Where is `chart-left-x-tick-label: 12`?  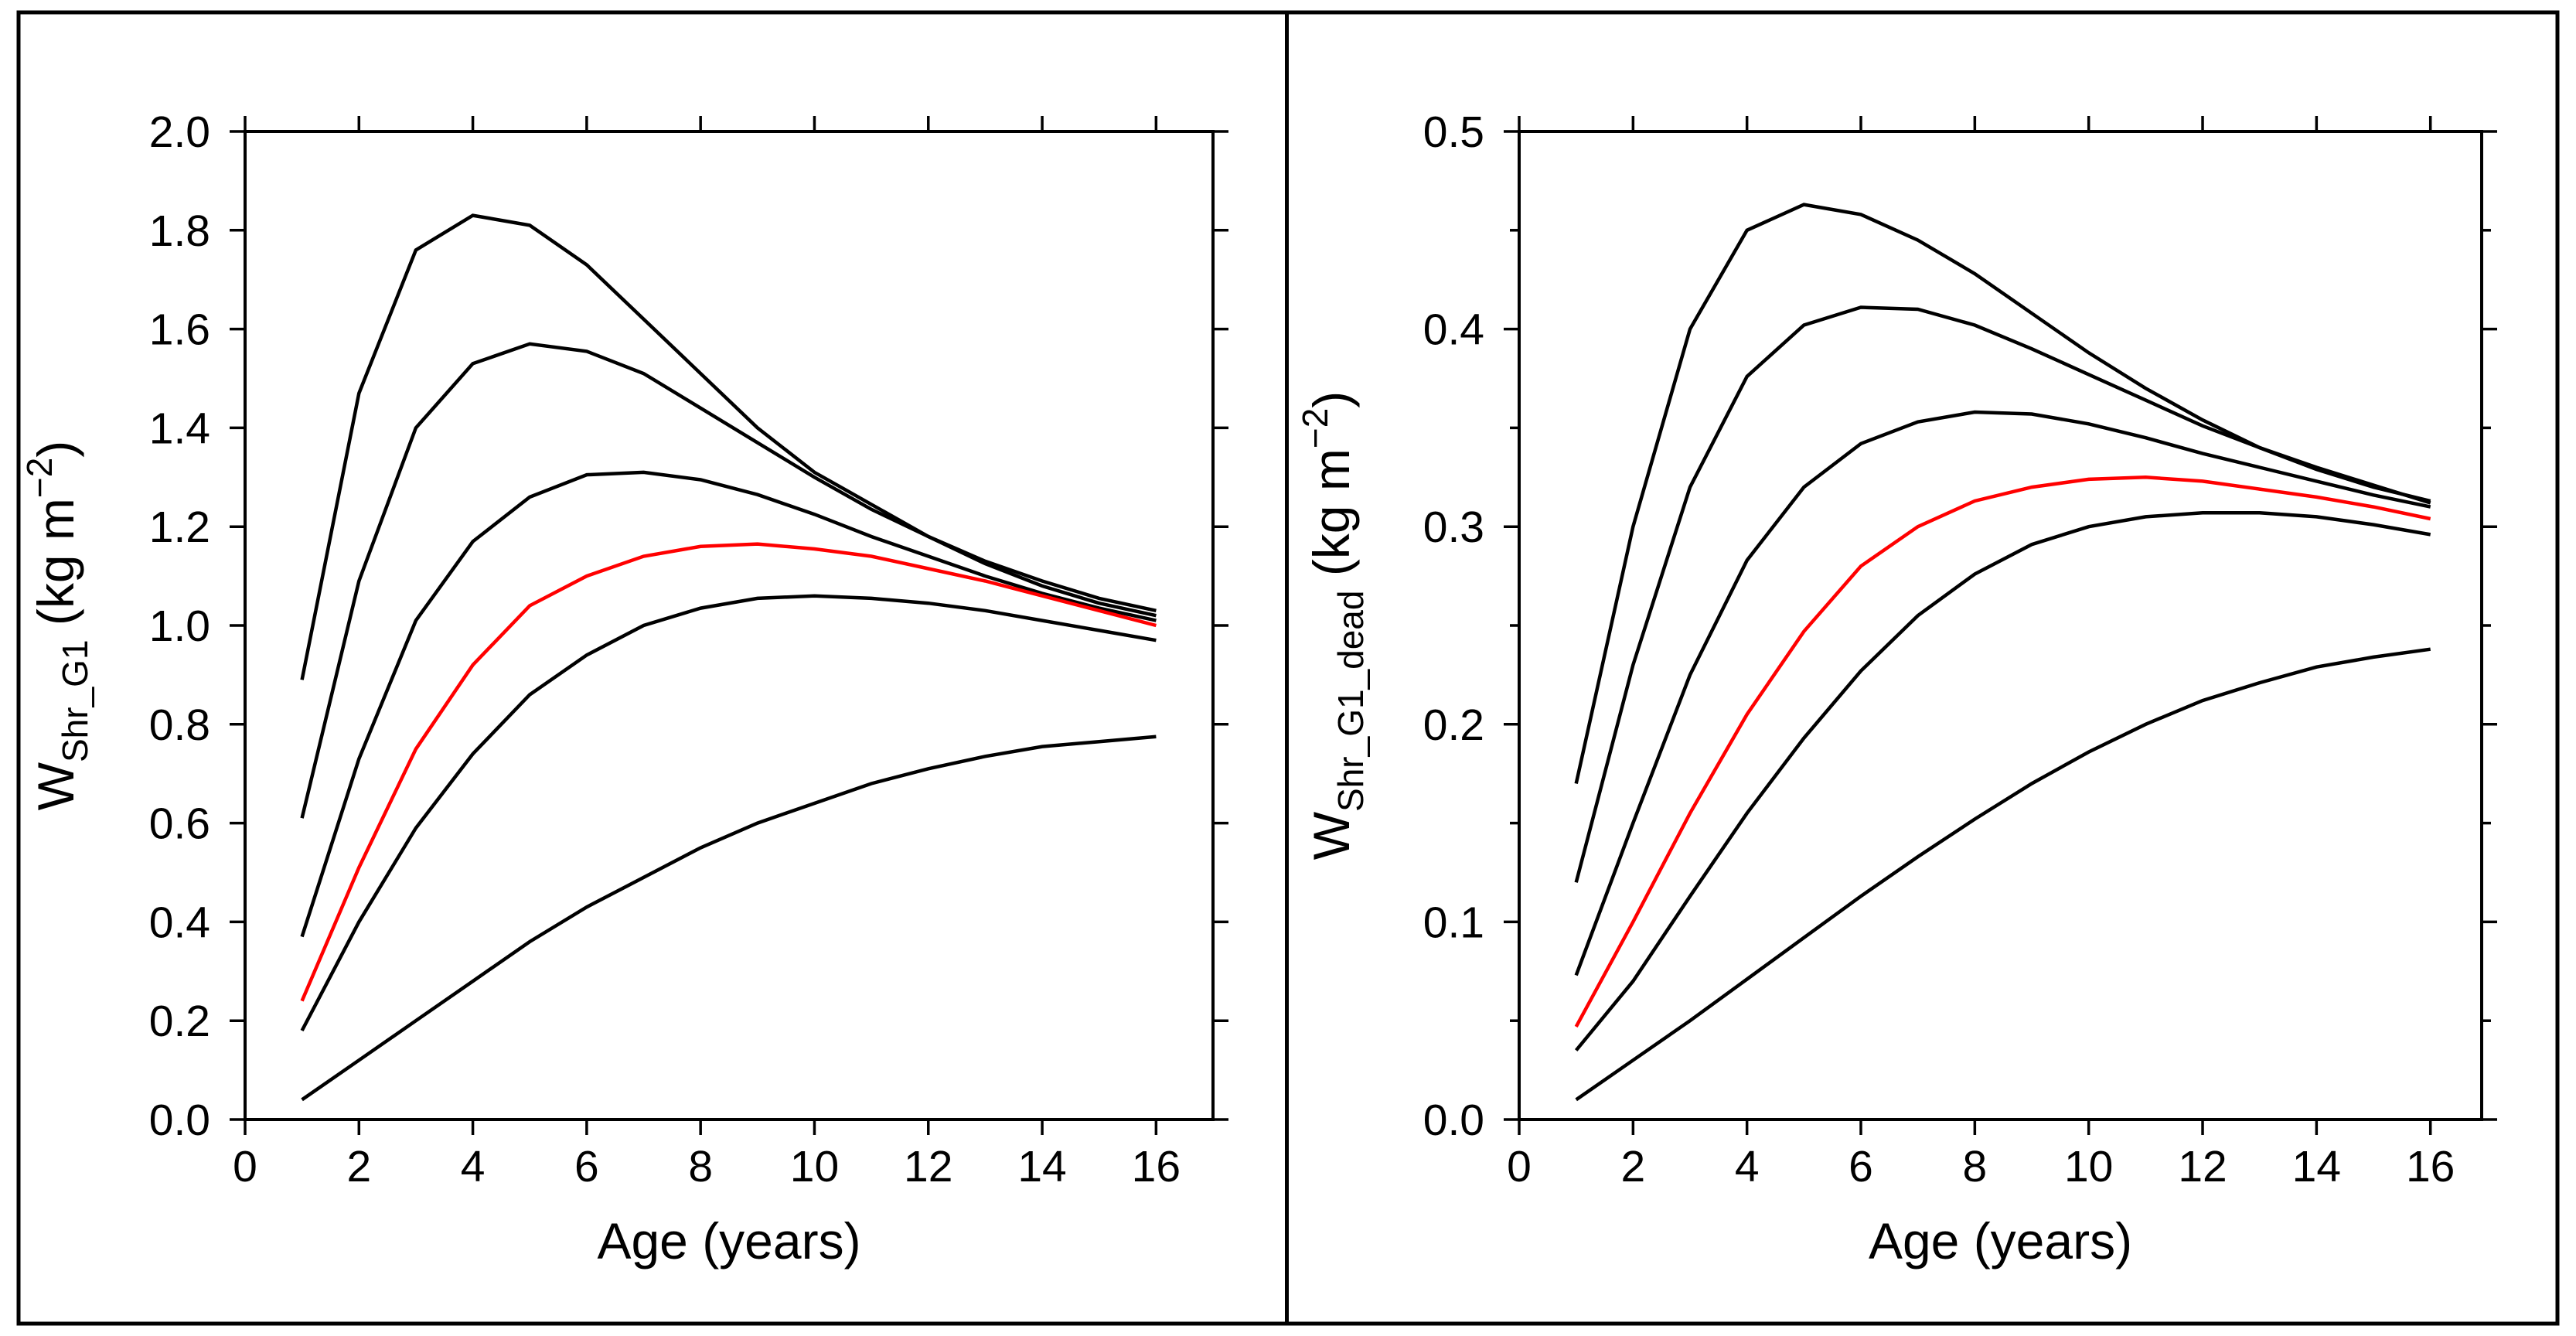
chart-left-x-tick-label: 12 is located at coordinates (928, 1166).